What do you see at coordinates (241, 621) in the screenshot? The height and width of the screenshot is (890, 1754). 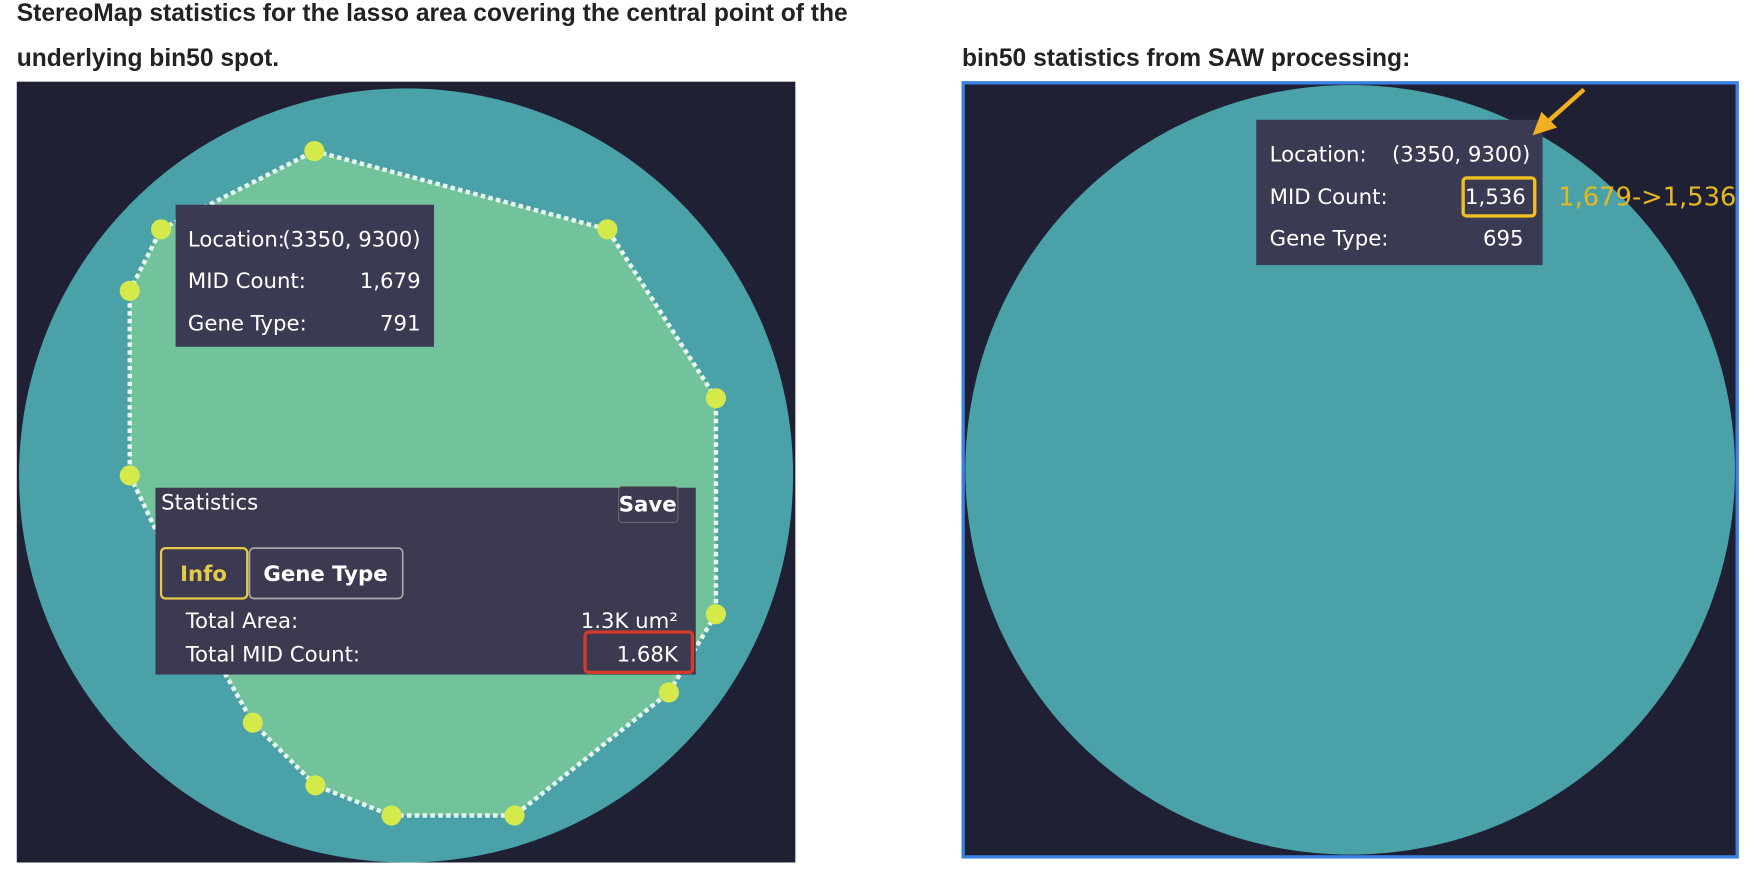 I see `stat-label: Total Area:` at bounding box center [241, 621].